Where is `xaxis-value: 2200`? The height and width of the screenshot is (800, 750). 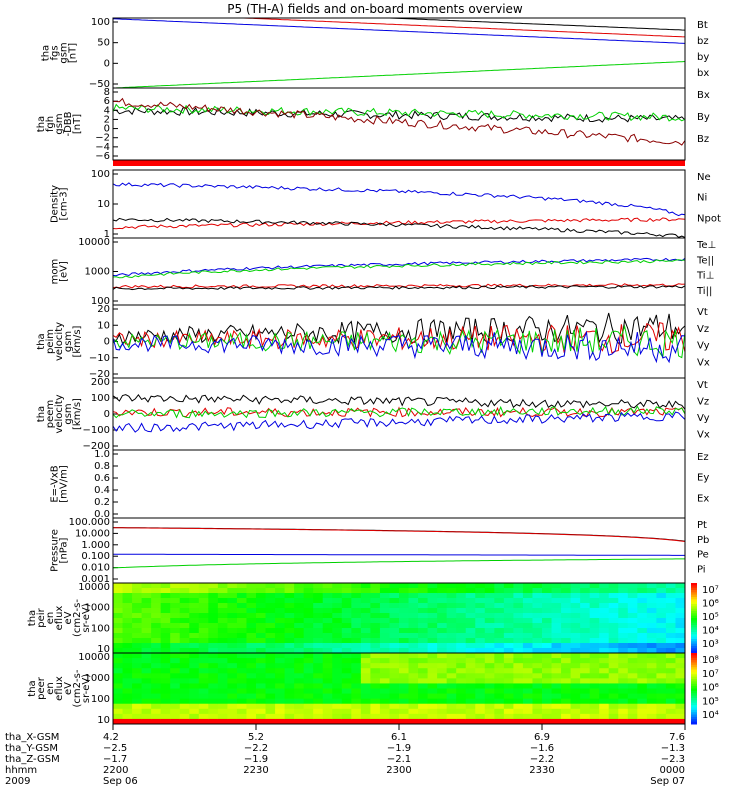 xaxis-value: 2200 is located at coordinates (115, 770).